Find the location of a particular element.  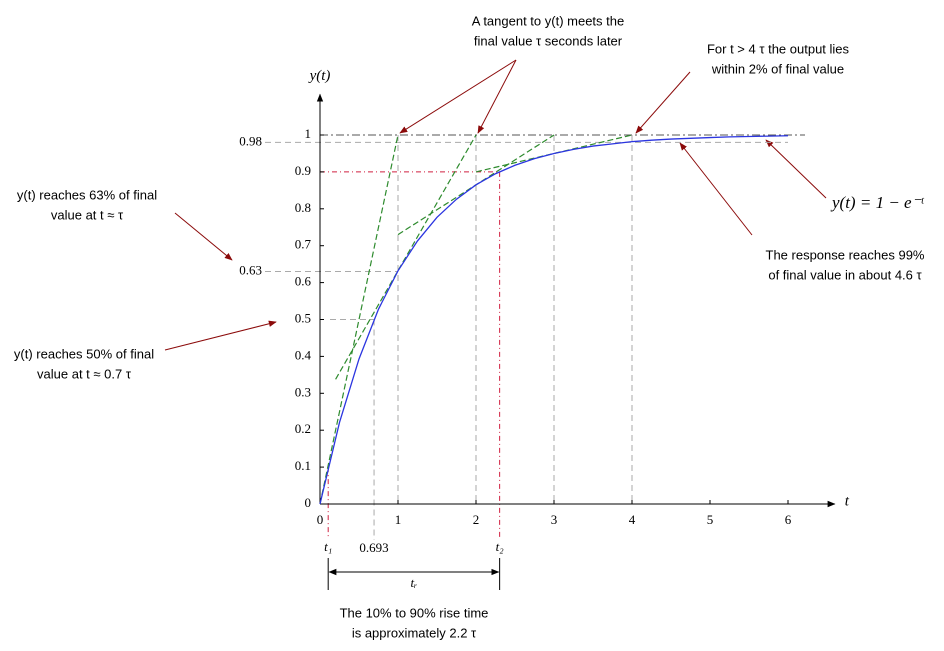

x-tick-label: 2 is located at coordinates (476, 519).